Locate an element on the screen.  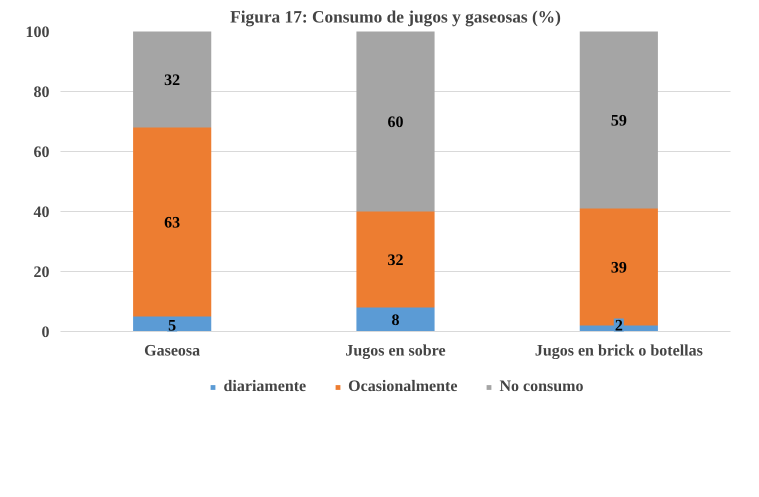
data-label: 5 is located at coordinates (172, 326).